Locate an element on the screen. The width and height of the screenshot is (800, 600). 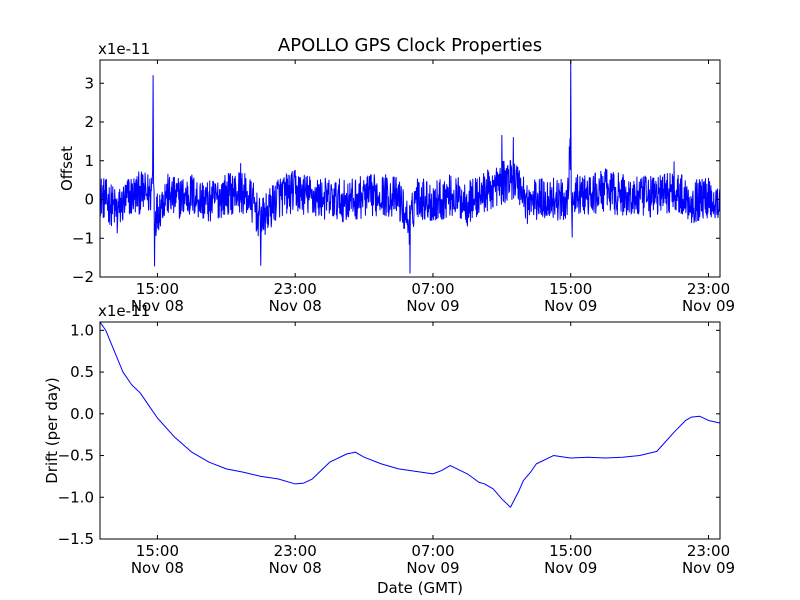
offset-ytick-label: 2 is located at coordinates (89, 122).